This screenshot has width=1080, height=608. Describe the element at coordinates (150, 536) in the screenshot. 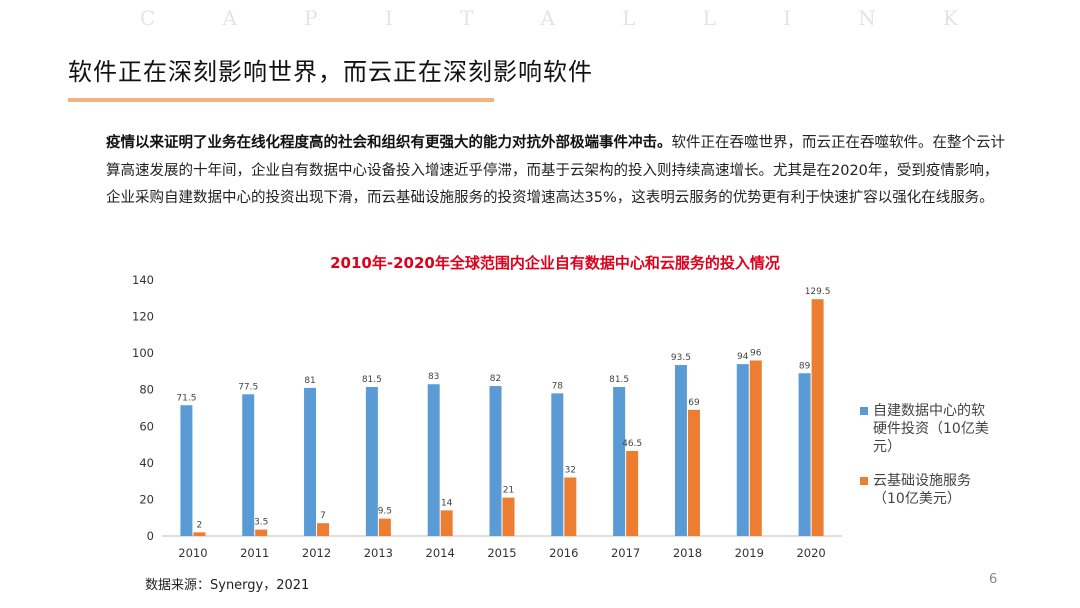

I see `y-tick-label: 0` at that location.